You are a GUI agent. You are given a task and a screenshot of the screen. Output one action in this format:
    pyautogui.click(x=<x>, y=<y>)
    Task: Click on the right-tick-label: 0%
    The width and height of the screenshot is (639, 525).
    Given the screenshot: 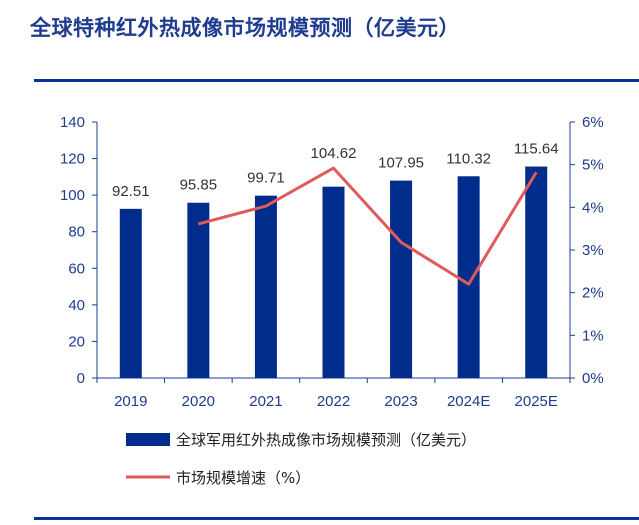 What is the action you would take?
    pyautogui.click(x=593, y=378)
    